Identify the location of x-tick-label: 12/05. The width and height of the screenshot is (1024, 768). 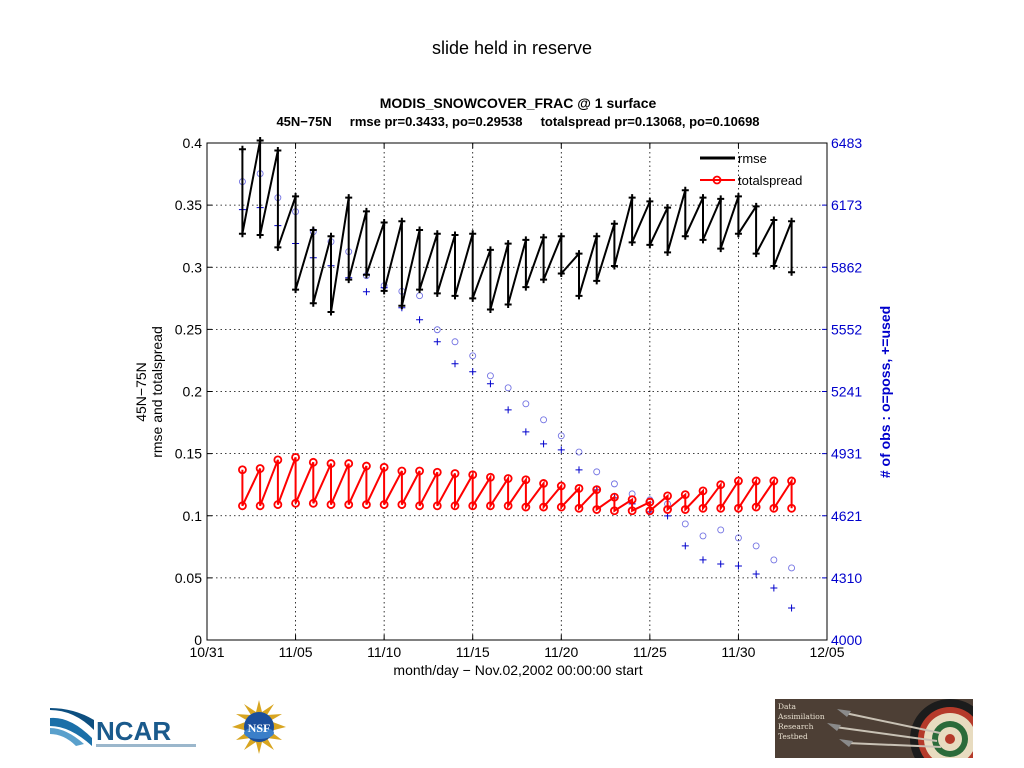
(826, 652).